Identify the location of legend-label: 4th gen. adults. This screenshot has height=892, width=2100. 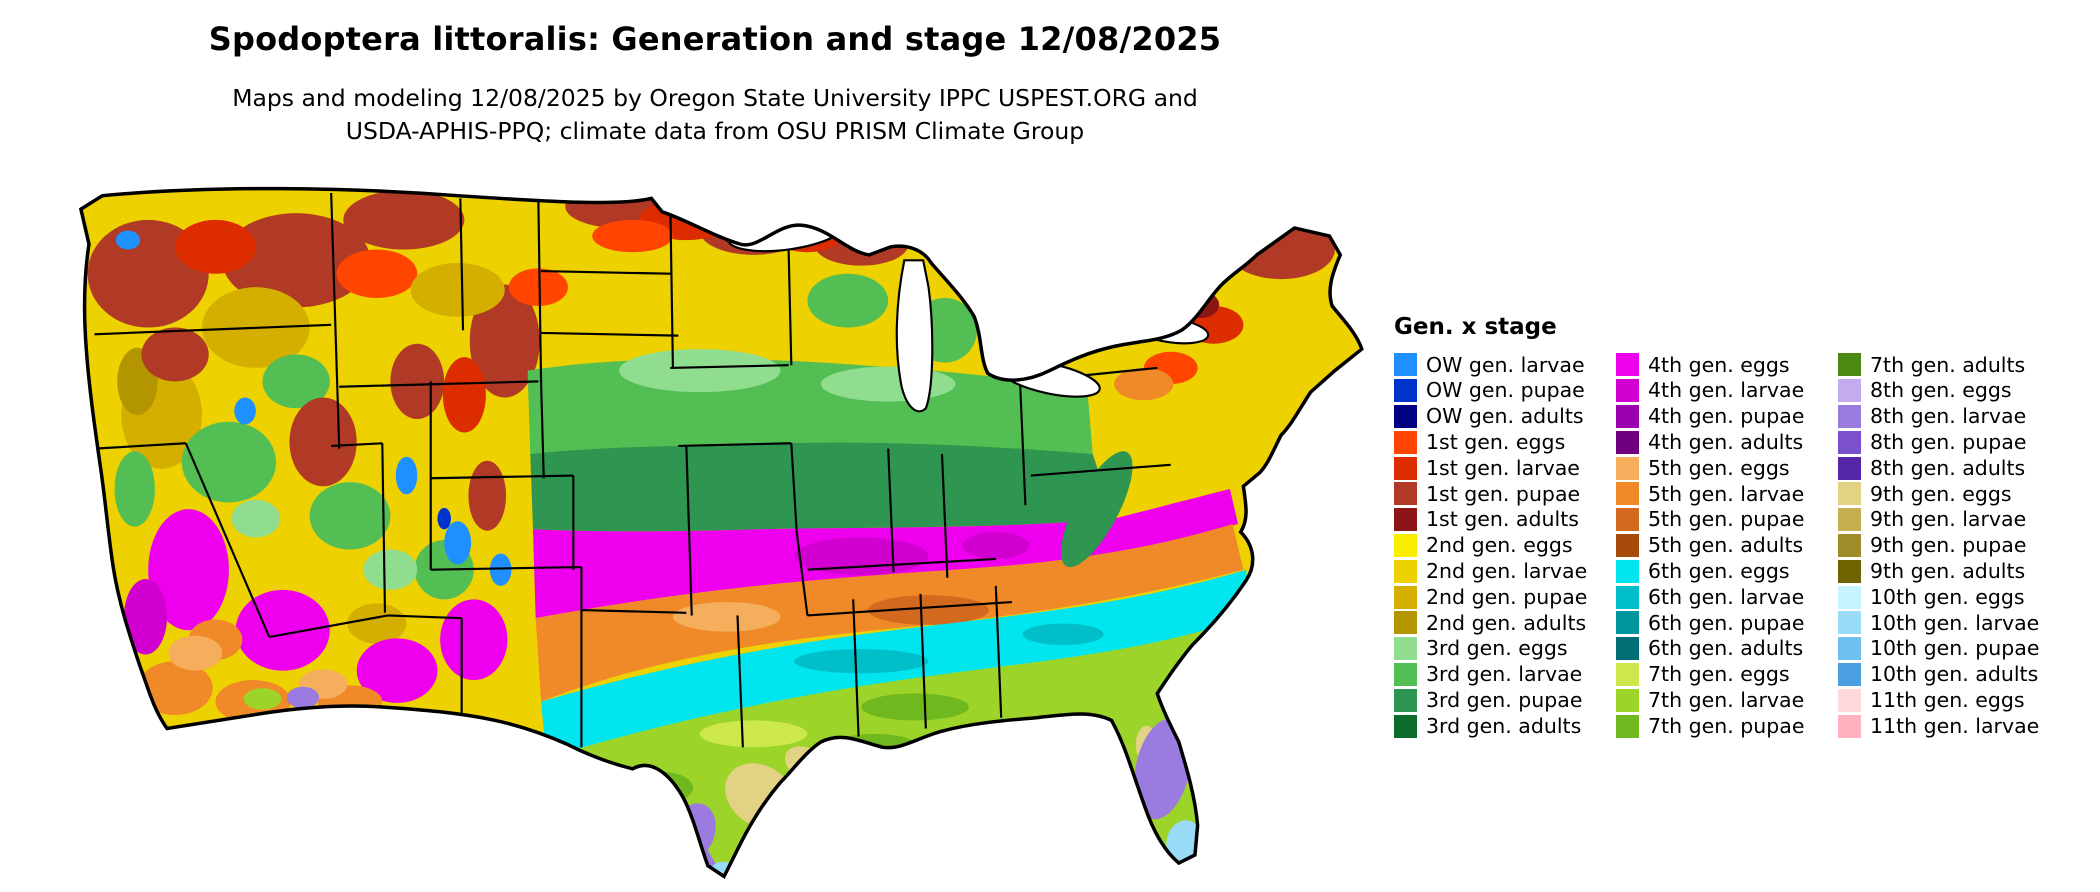
(1726, 442).